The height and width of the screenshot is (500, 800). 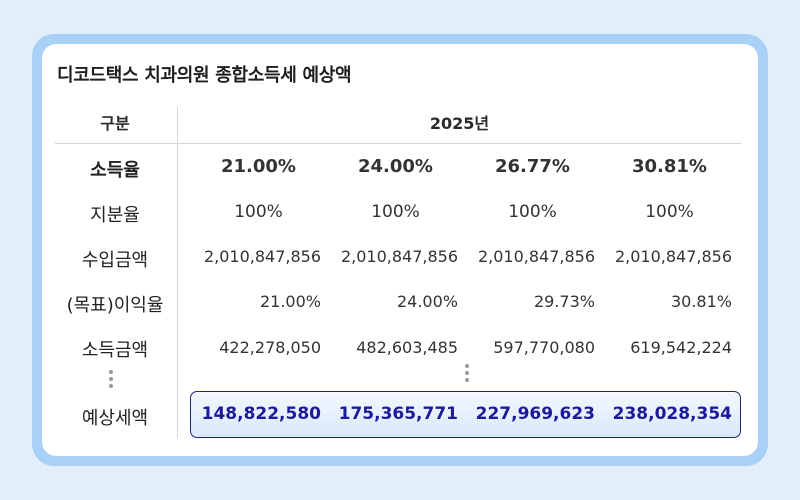 I want to click on row-label-share-rate: 지분율, so click(x=115, y=215).